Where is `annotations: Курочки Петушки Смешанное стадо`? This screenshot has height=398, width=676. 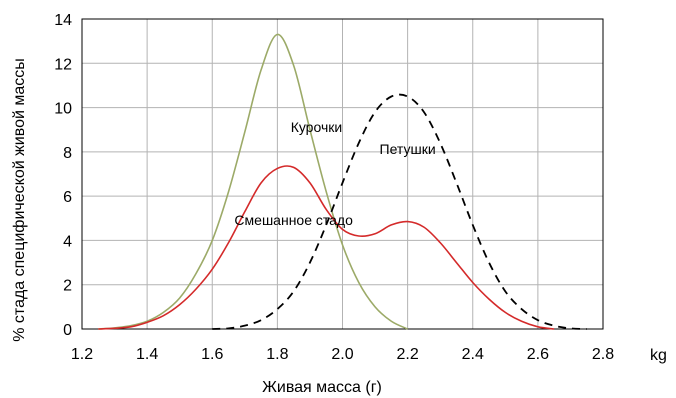
annotations: Курочки Петушки Смешанное стадо is located at coordinates (334, 173).